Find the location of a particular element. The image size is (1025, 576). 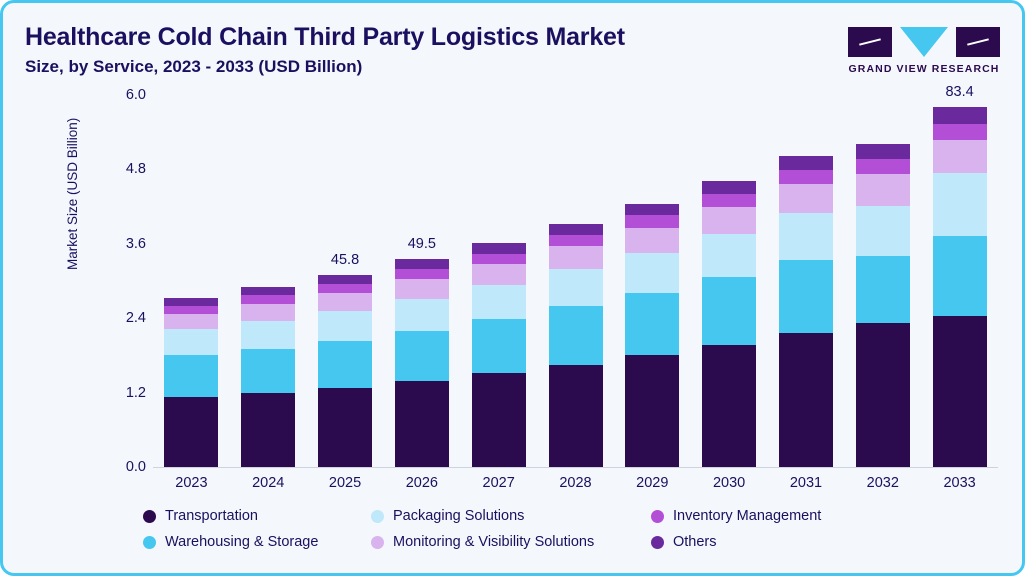

logo-box-left-icon is located at coordinates (870, 42).